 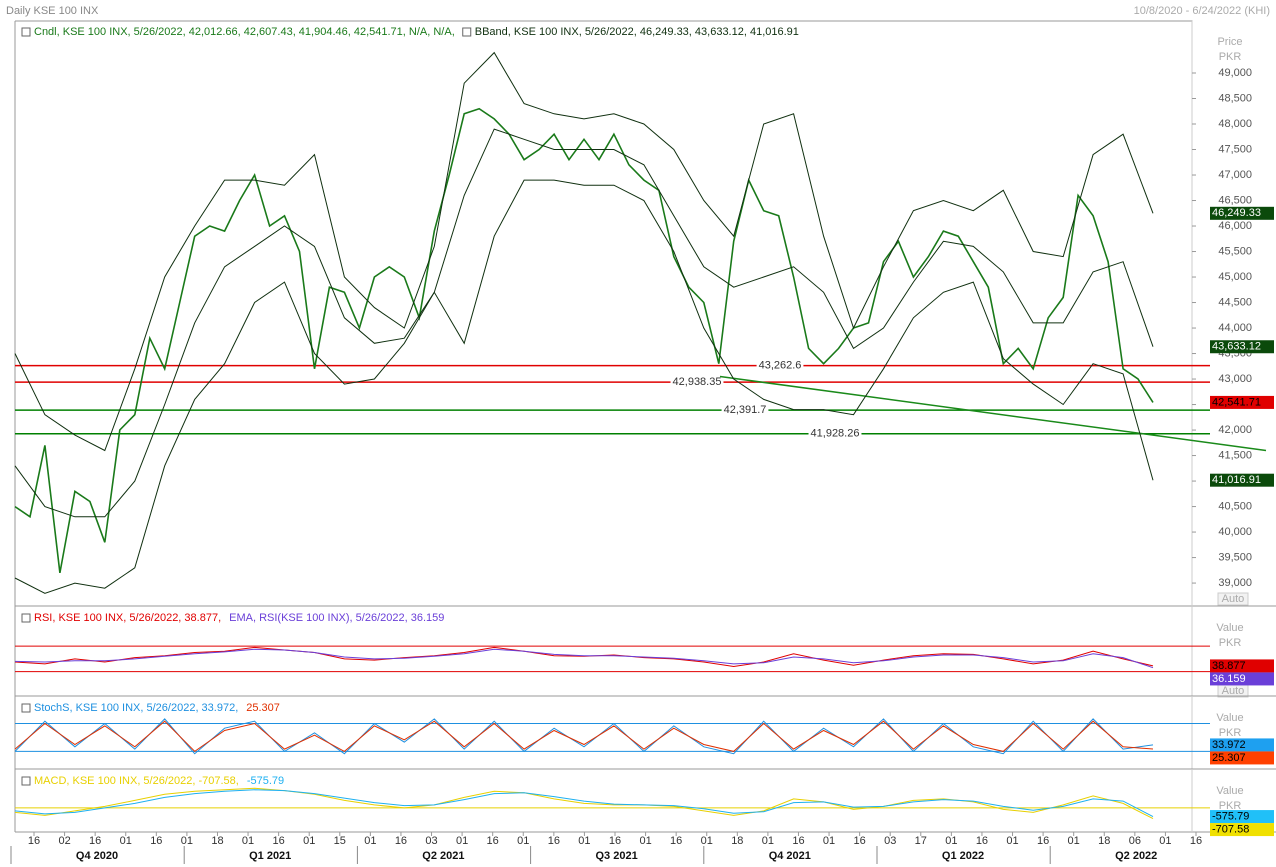 I want to click on y-tick-label: 44,000, so click(x=1235, y=328).